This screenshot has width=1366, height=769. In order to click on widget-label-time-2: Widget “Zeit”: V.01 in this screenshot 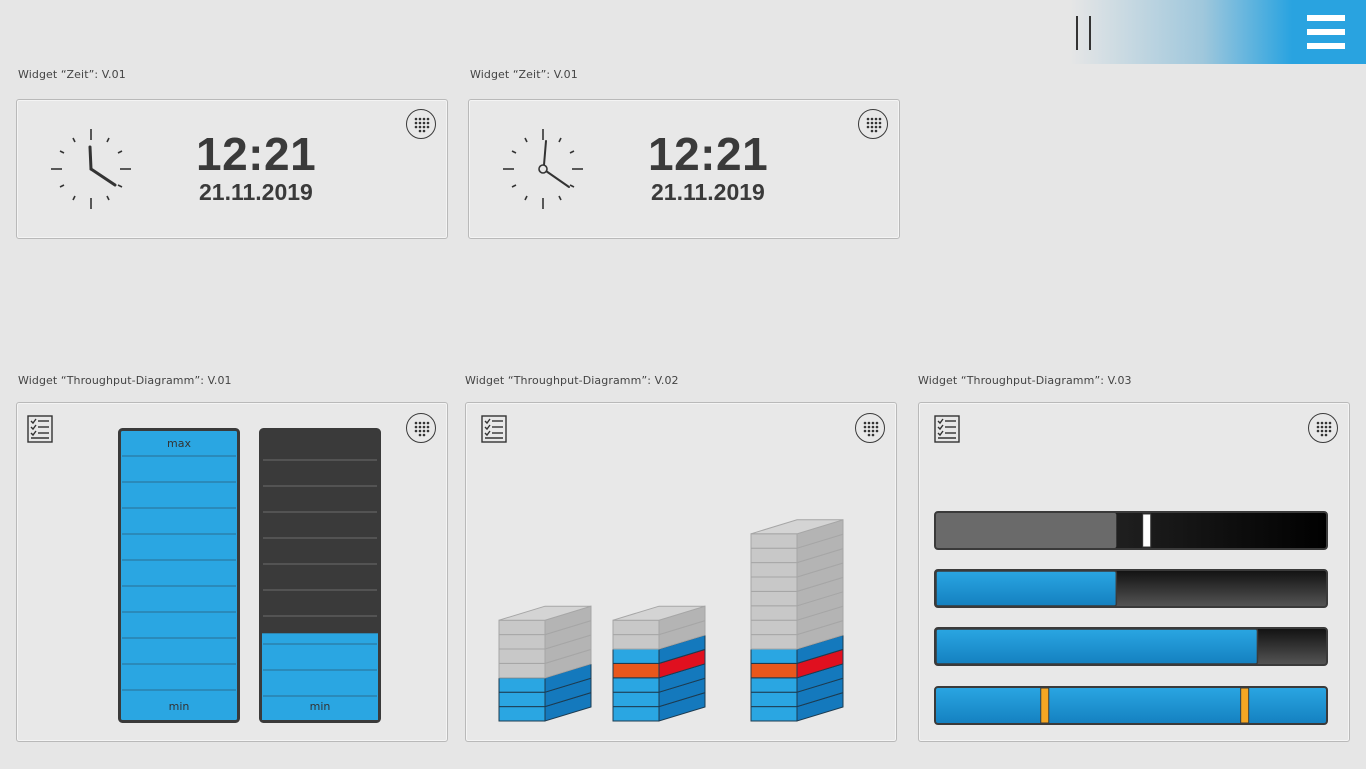, I will do `click(524, 74)`.